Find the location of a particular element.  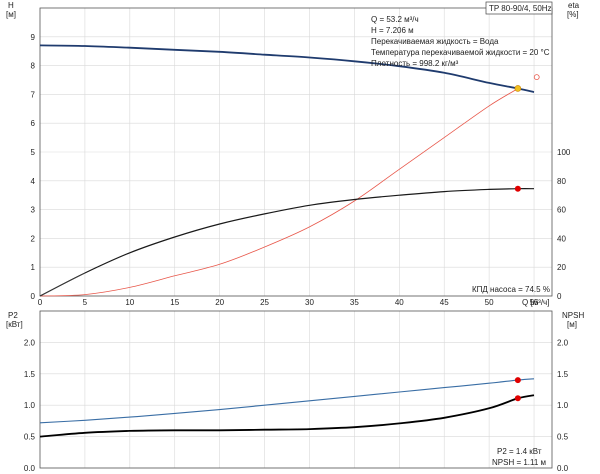

y-left-tick-label: 8 is located at coordinates (33, 66).